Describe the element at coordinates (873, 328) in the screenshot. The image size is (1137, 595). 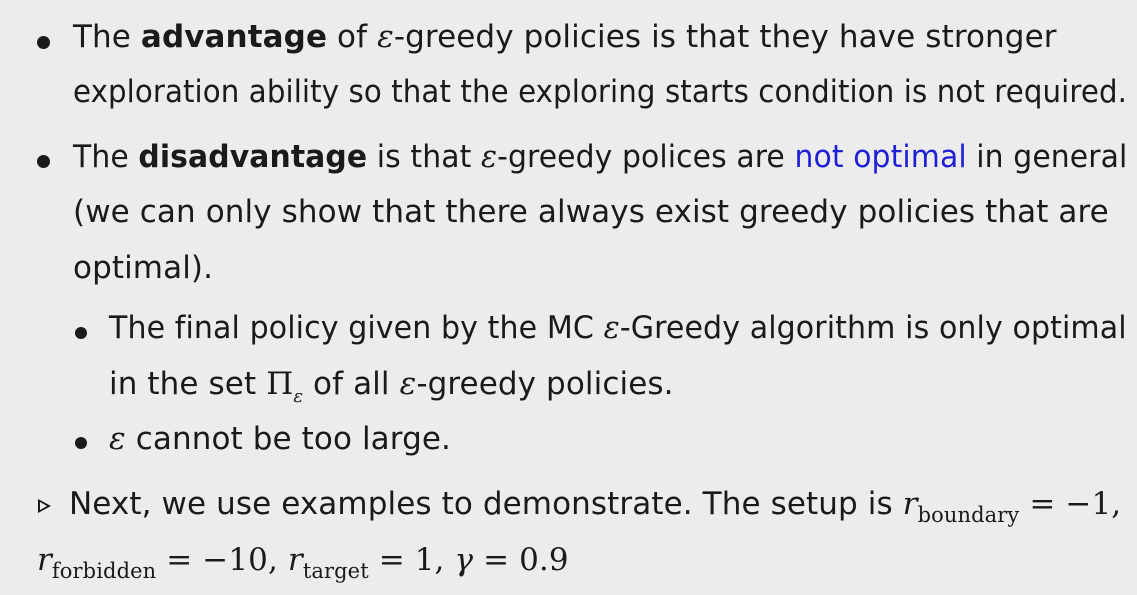
I see `text: -Greedy algorithm is only optimal` at that location.